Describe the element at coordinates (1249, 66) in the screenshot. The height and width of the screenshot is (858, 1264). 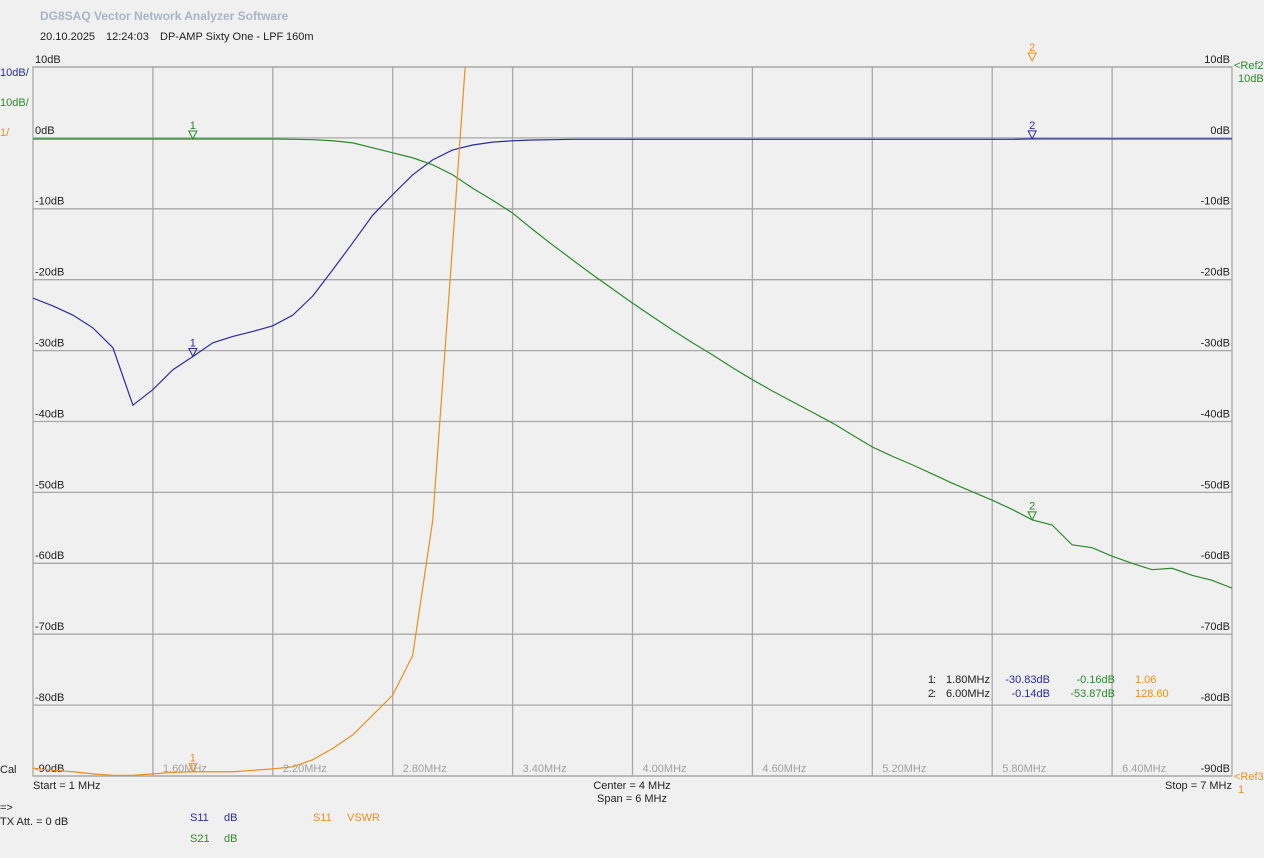
I see `ref2: <Ref2` at that location.